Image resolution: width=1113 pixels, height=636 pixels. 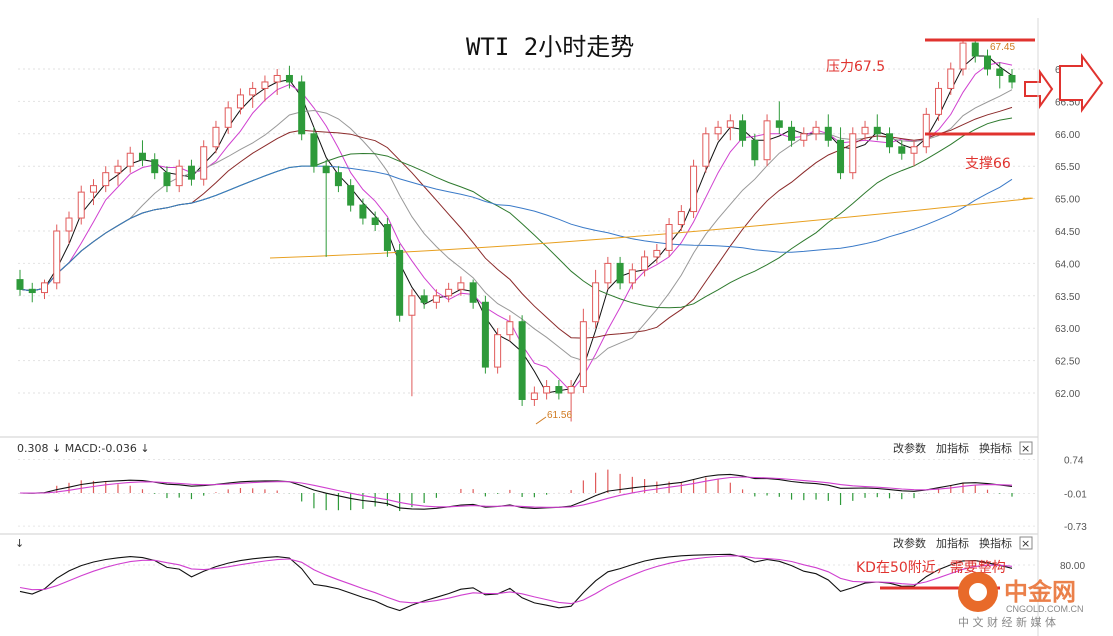 What do you see at coordinates (978, 592) in the screenshot?
I see `watermark-logo-inner` at bounding box center [978, 592].